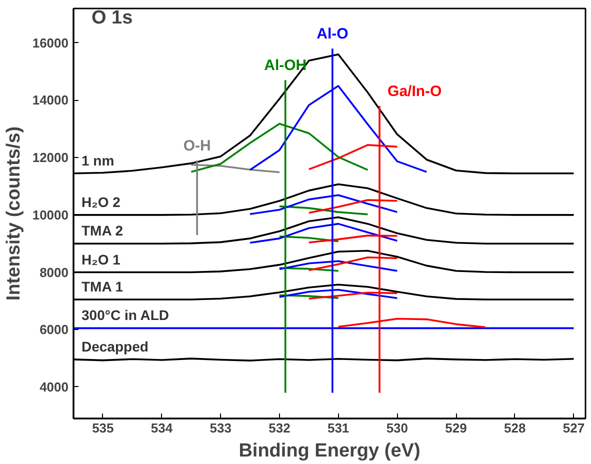 This screenshot has height=464, width=591. Describe the element at coordinates (54, 386) in the screenshot. I see `y-tick-label: 4000` at that location.